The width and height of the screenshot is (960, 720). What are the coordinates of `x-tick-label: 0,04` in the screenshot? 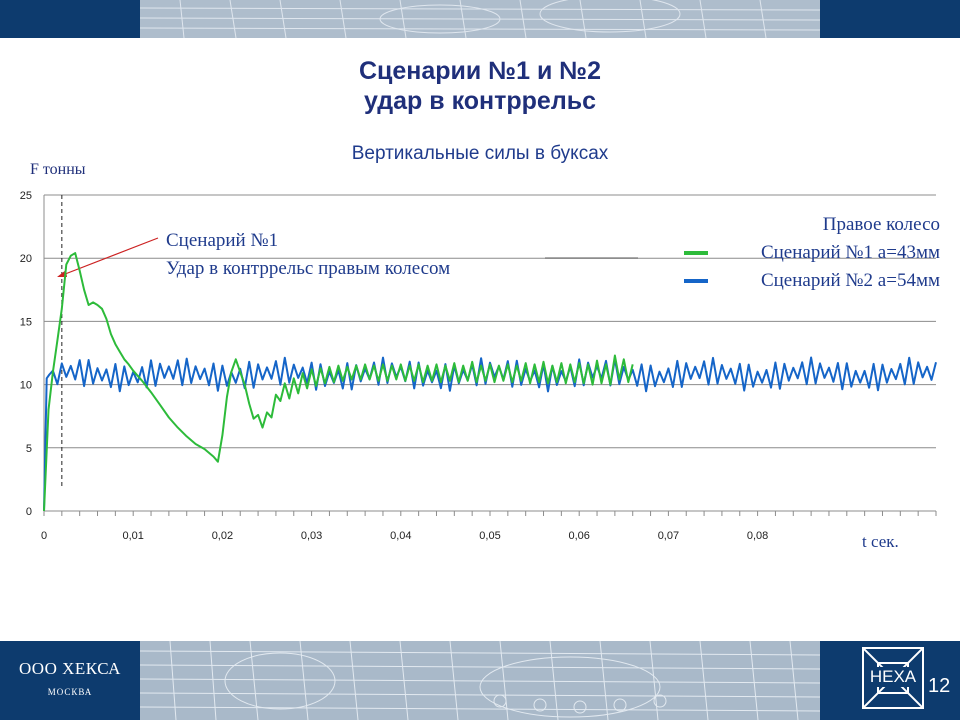 It's located at (400, 536).